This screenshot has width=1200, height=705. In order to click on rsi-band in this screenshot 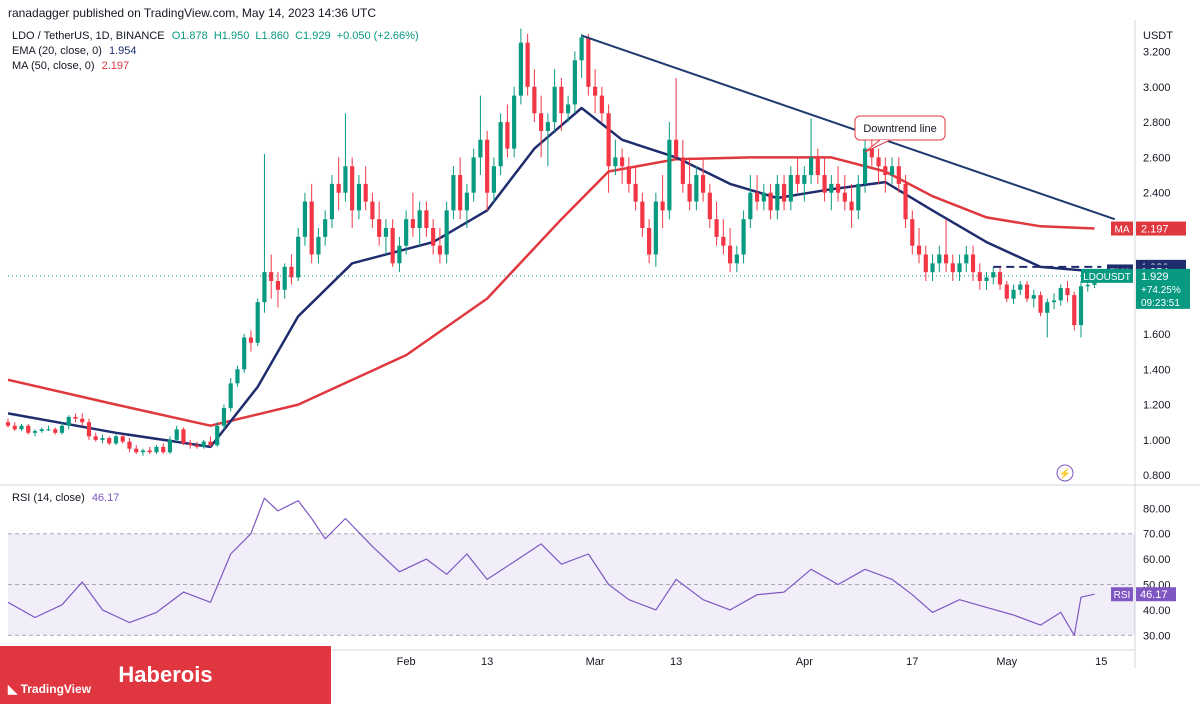, I will do `click(571, 584)`.